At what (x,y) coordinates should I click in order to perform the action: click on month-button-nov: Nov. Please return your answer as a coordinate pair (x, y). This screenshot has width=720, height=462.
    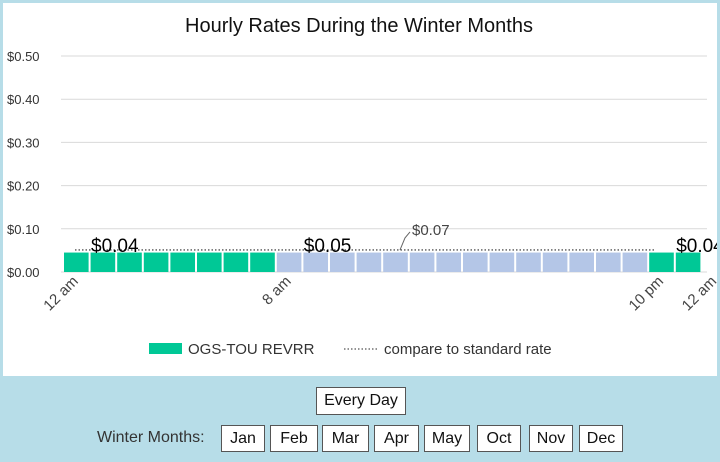
    Looking at the image, I should click on (551, 438).